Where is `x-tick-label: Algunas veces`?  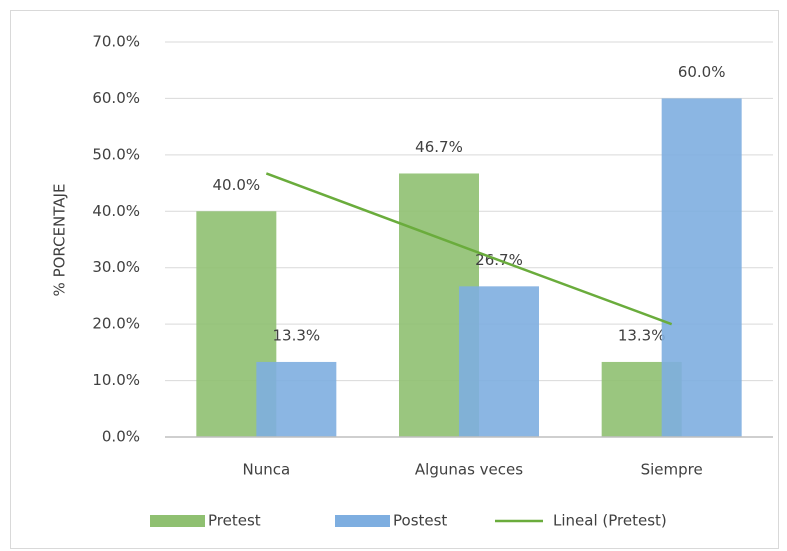 x-tick-label: Algunas veces is located at coordinates (469, 470).